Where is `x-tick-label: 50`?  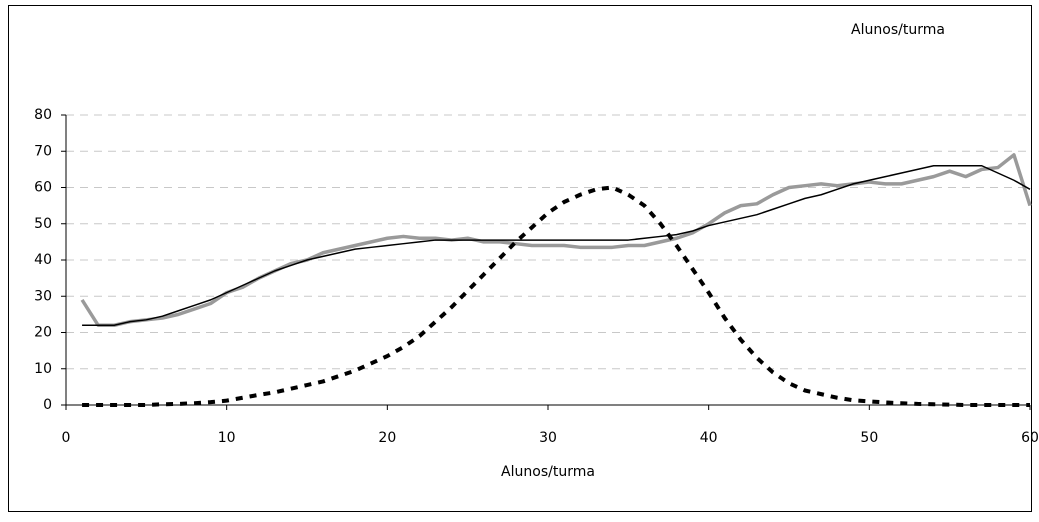
x-tick-label: 50 is located at coordinates (869, 438).